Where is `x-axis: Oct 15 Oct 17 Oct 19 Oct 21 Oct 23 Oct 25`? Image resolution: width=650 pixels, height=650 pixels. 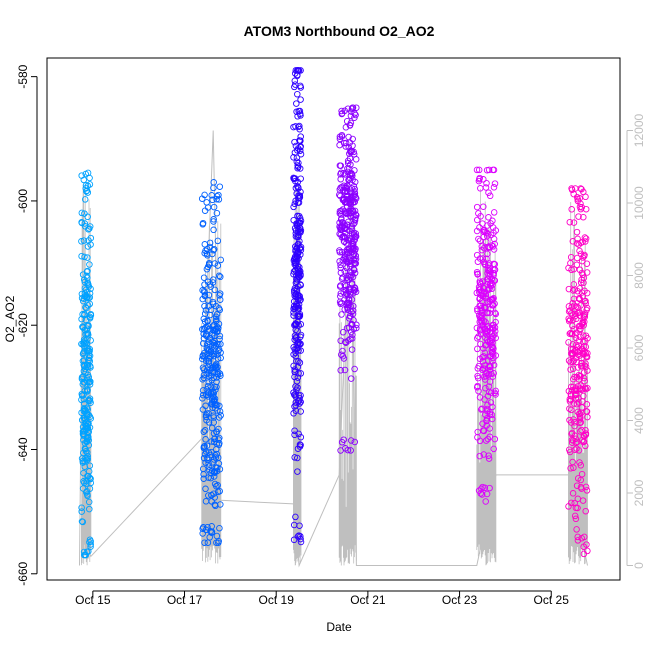
x-axis: Oct 15 Oct 17 Oct 19 Oct 21 Oct 23 Oct 25 is located at coordinates (322, 598).